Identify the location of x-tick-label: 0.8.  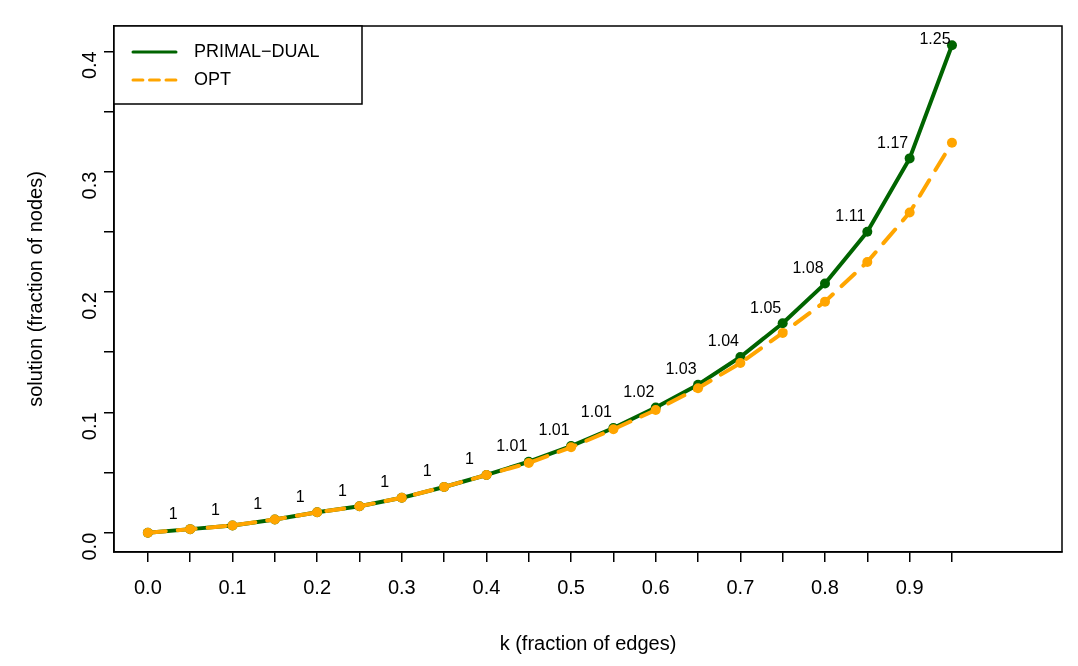
(825, 586).